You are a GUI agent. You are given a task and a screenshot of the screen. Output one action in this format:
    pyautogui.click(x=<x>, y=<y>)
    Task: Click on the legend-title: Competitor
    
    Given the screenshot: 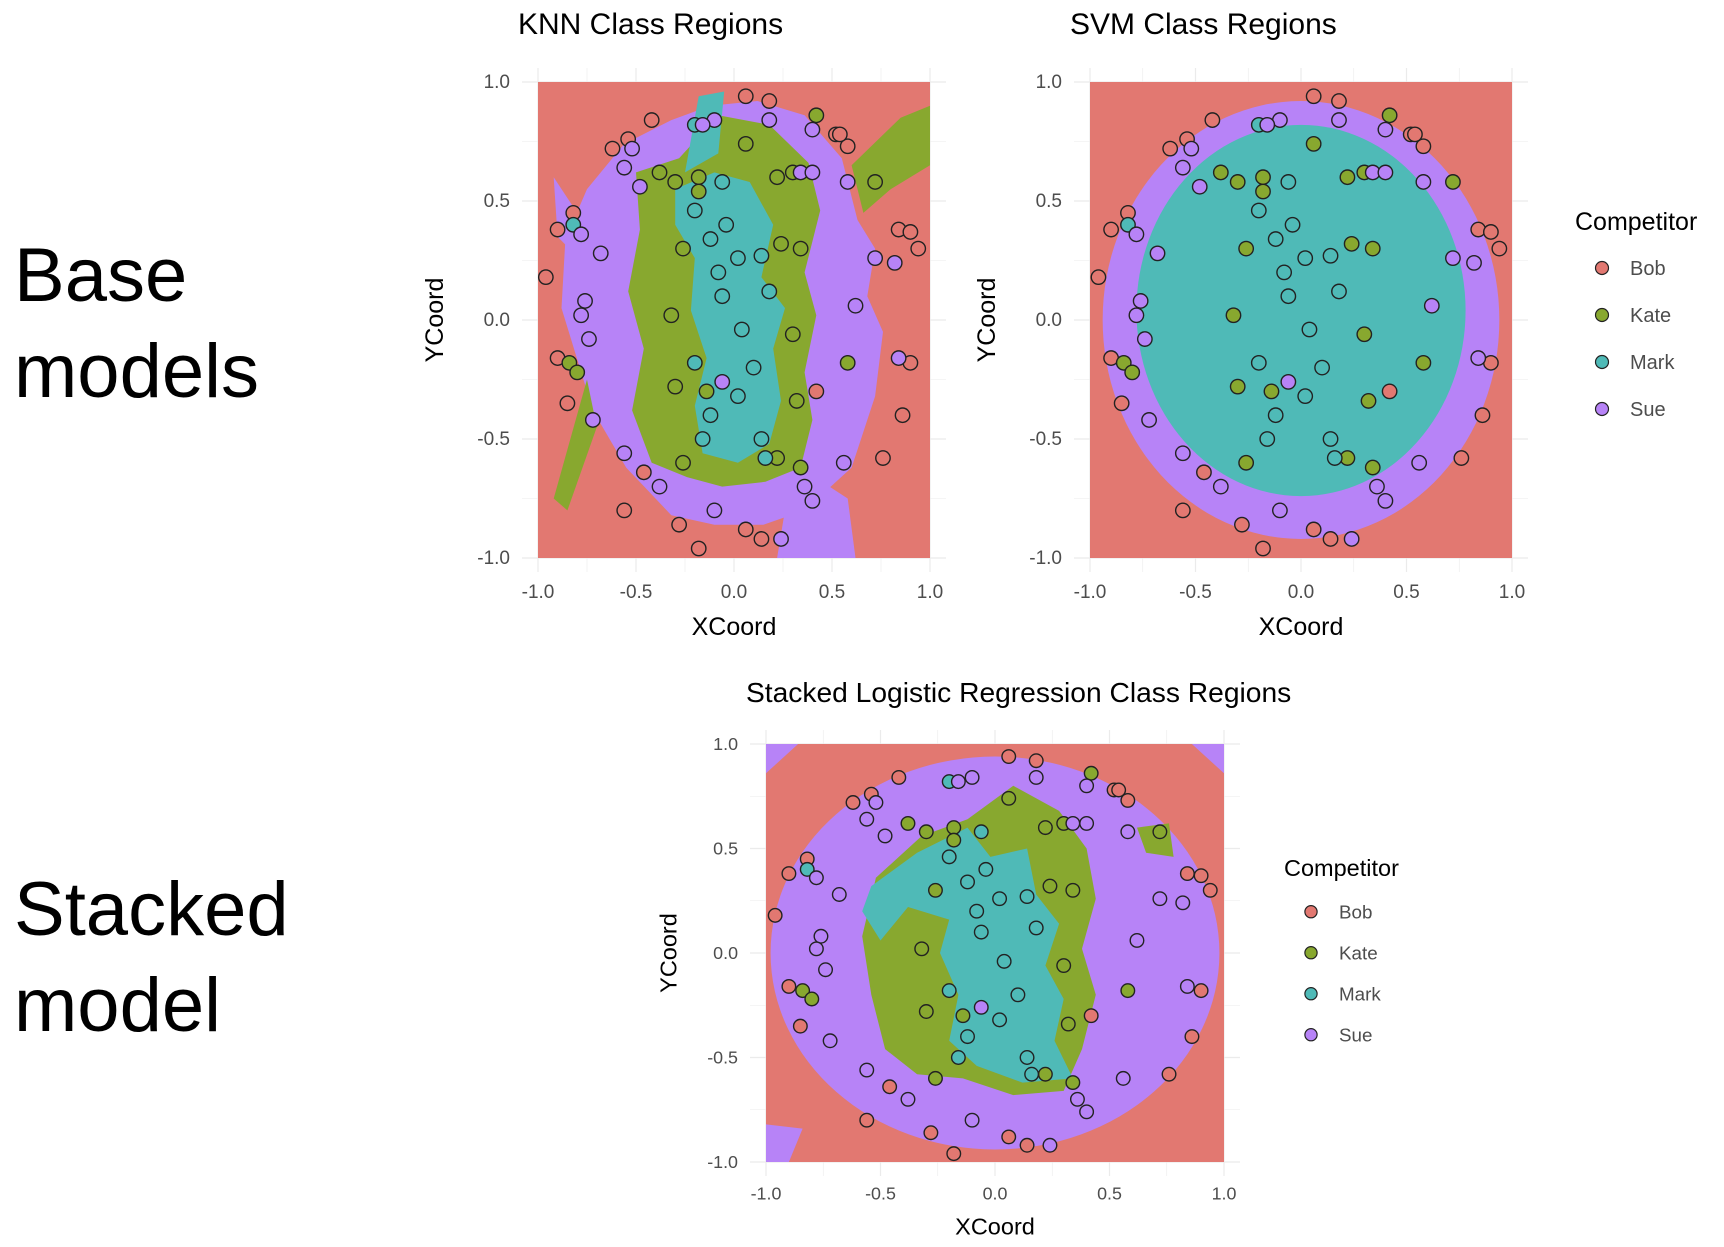 What is the action you would take?
    pyautogui.click(x=1341, y=868)
    